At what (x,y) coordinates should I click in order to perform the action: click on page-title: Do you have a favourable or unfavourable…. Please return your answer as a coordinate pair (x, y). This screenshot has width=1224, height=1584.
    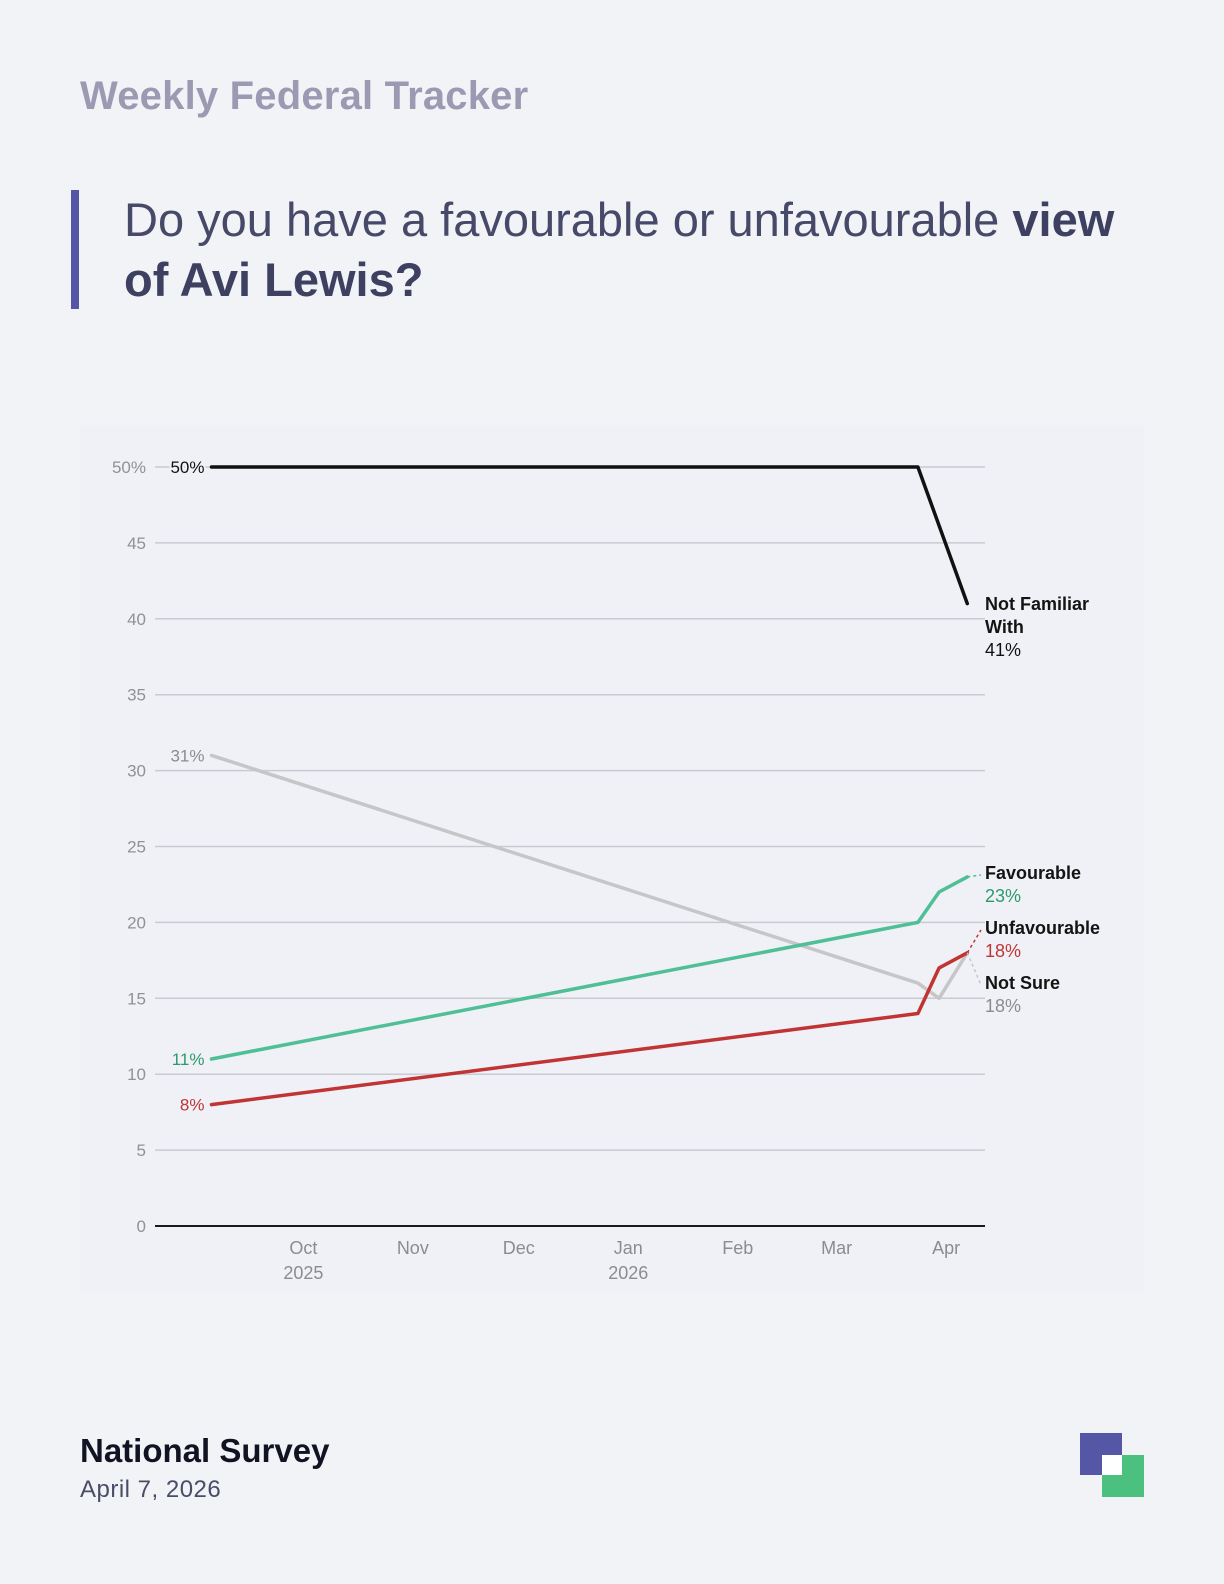
    Looking at the image, I should click on (624, 250).